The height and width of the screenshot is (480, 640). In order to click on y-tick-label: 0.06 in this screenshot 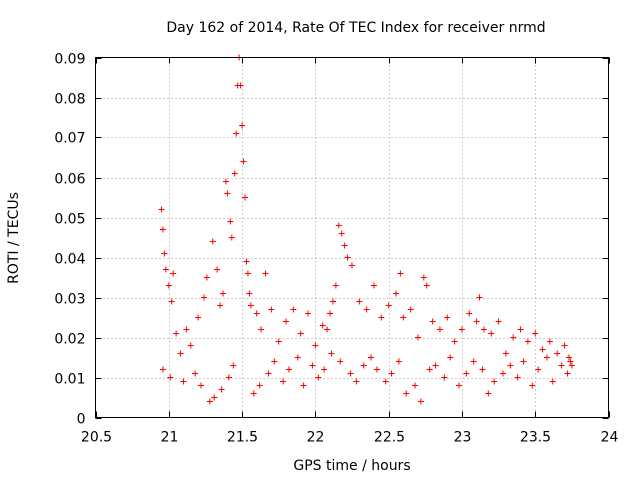, I will do `click(69, 180)`.